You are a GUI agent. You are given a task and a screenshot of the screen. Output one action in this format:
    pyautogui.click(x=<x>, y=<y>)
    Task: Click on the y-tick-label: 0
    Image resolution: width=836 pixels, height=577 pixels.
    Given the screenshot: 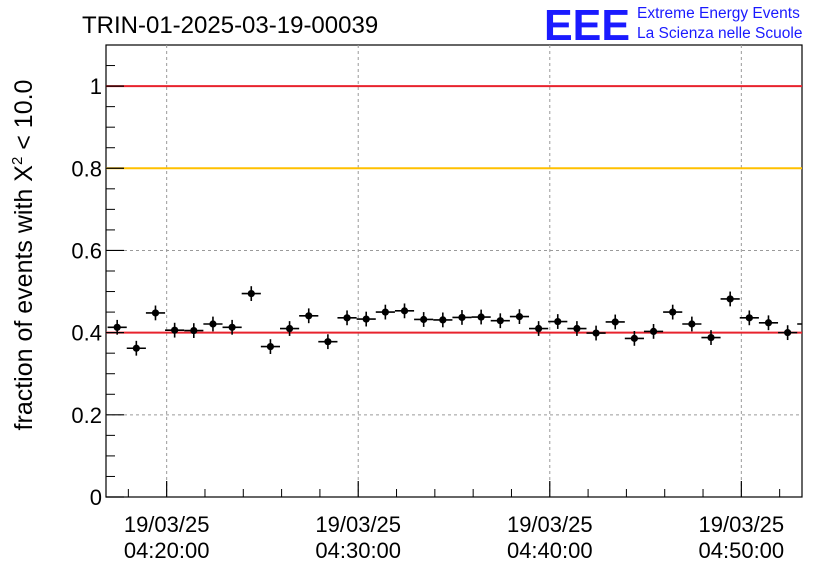 What is the action you would take?
    pyautogui.click(x=96, y=497)
    